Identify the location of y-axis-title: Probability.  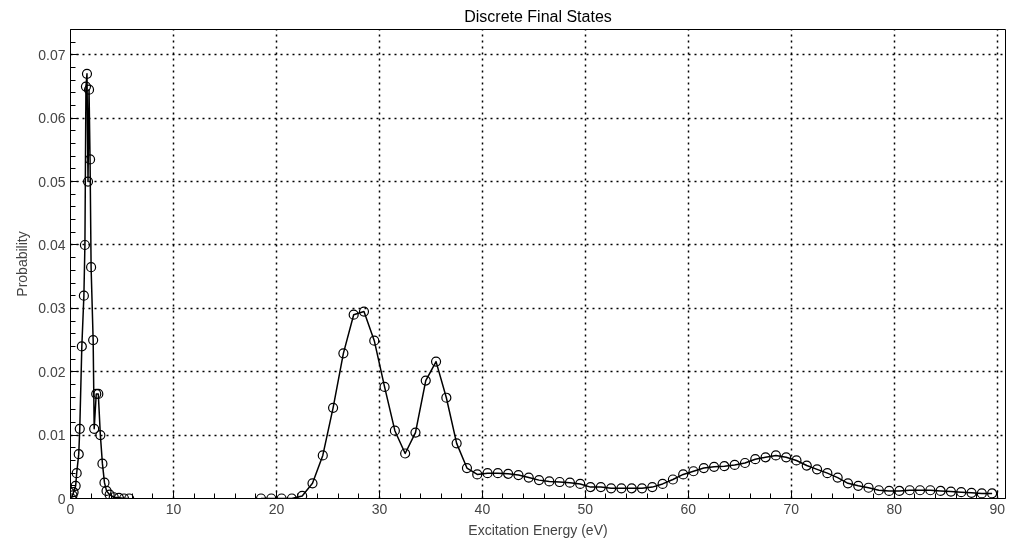
(22, 264).